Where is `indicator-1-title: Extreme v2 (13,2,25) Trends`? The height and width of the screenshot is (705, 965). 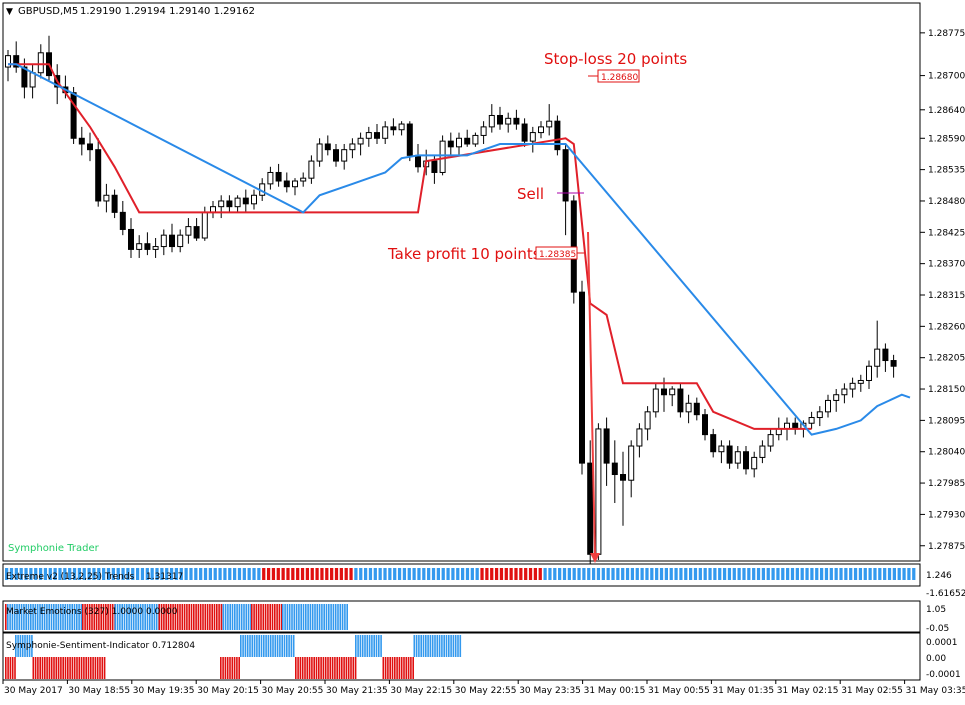 indicator-1-title: Extreme v2 (13,2,25) Trends is located at coordinates (70, 577).